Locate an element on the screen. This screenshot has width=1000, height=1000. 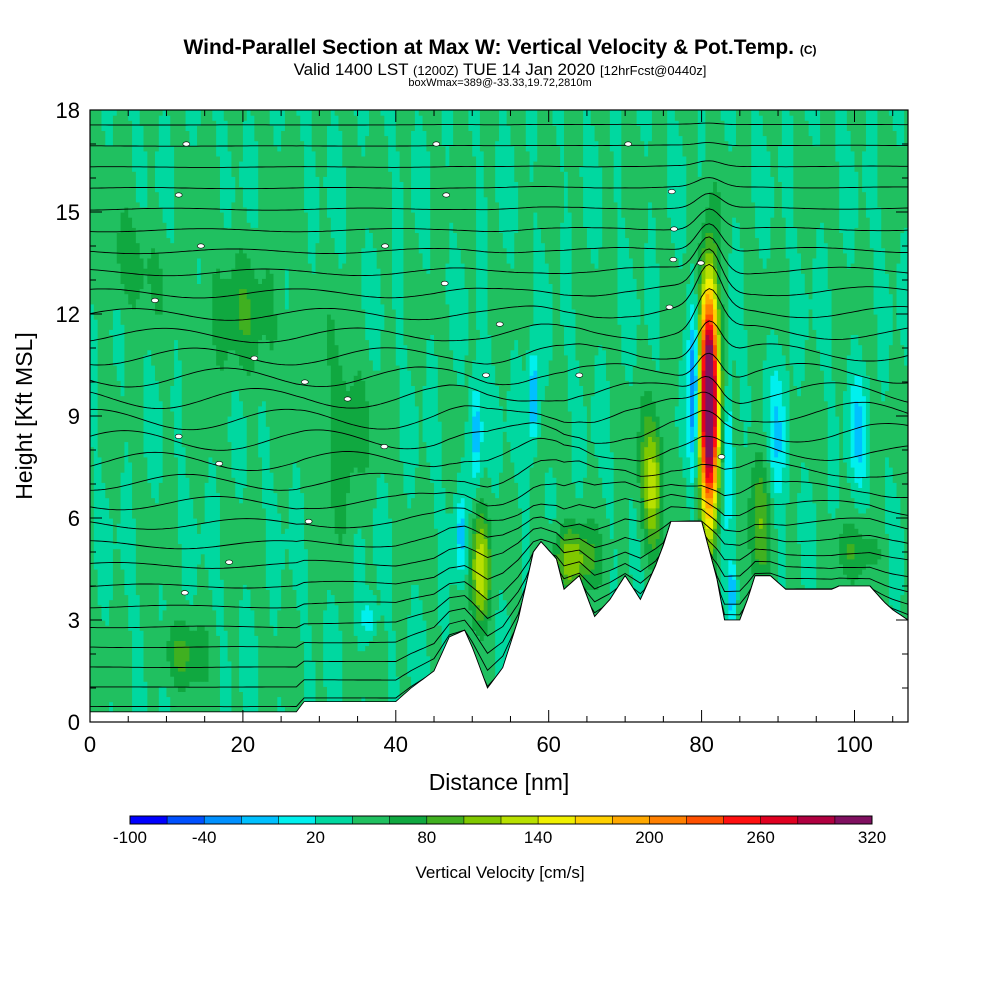
colorbar-swatch is located at coordinates (816, 820).